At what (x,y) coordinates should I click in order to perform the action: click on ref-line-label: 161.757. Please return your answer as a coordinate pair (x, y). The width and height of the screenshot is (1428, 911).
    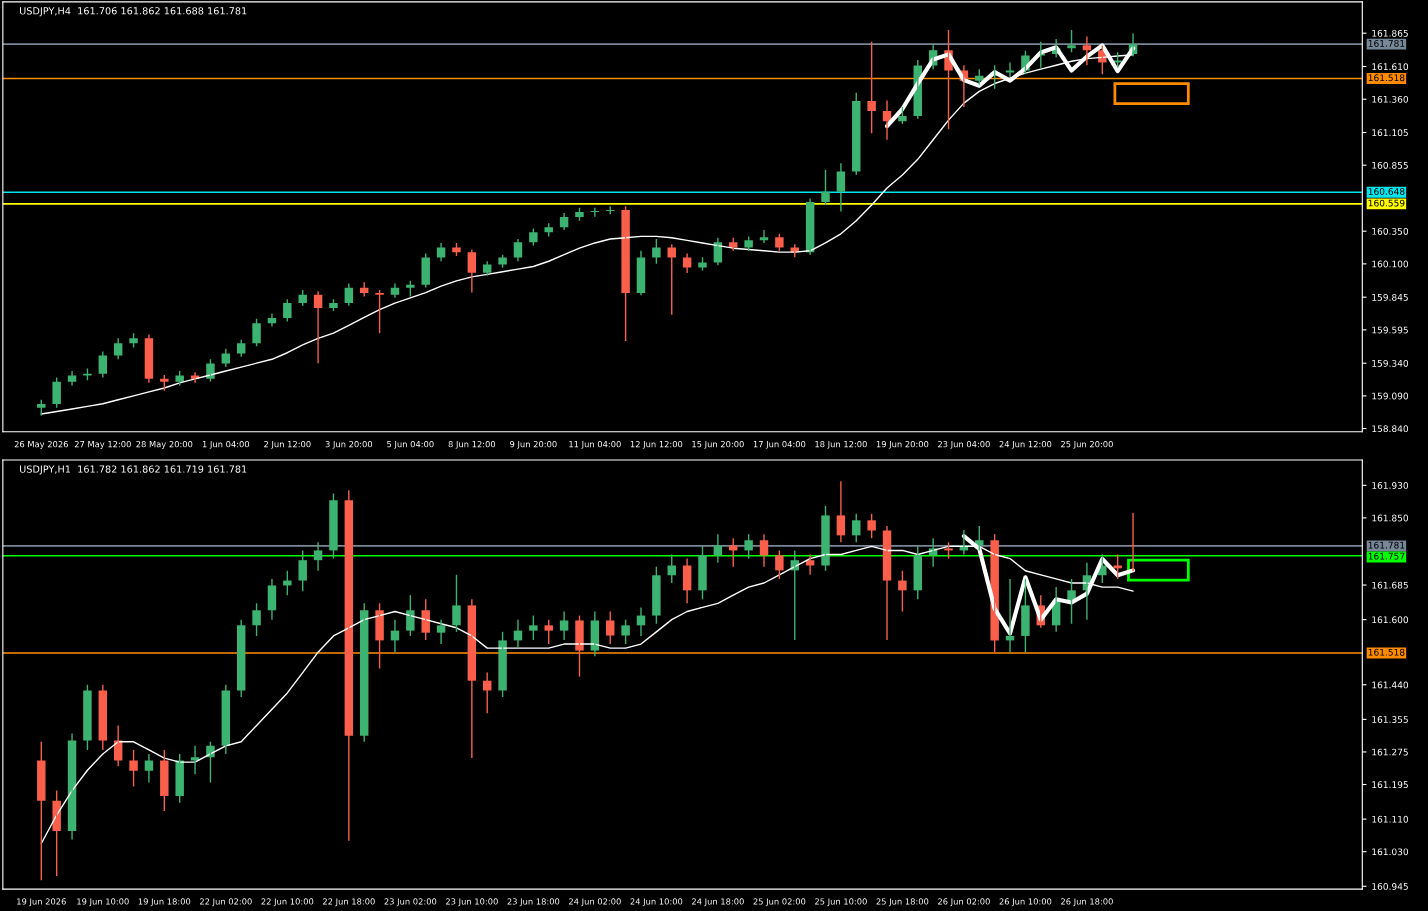
    Looking at the image, I should click on (1386, 556).